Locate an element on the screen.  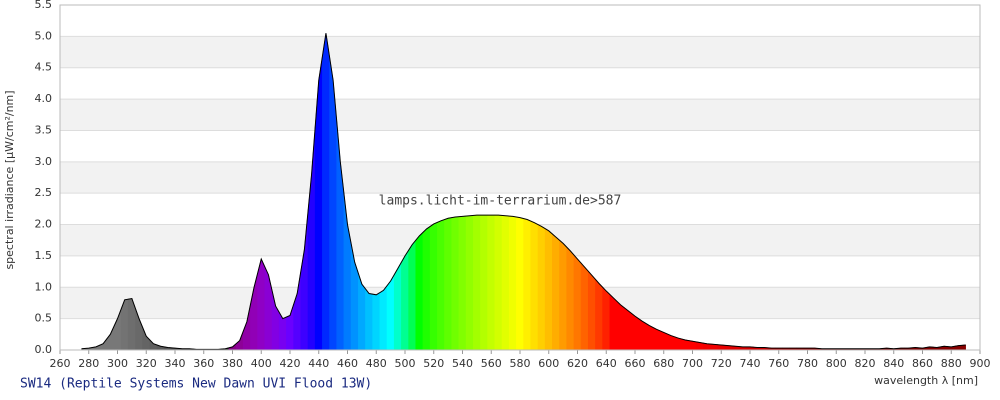
y-tick-label: 3.5 is located at coordinates (44, 129).